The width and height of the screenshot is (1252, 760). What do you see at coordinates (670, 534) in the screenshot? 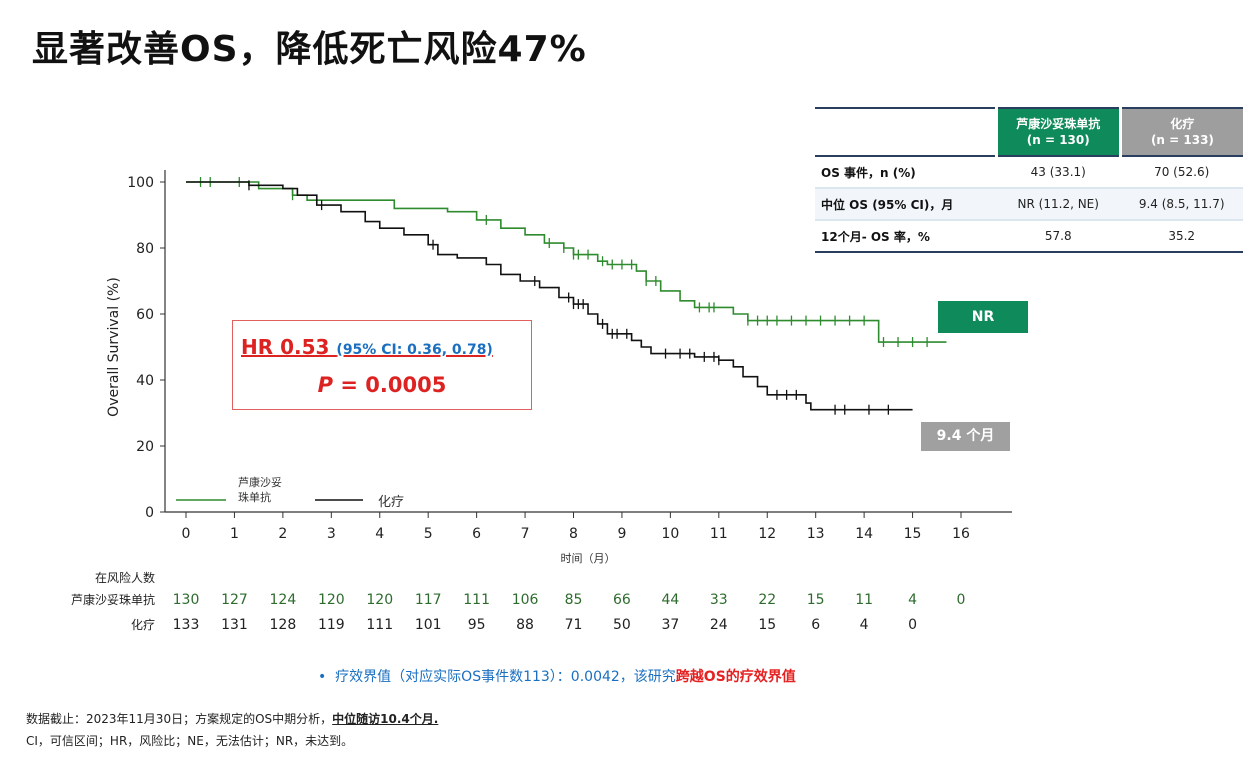
I see `x-tick-label: 10` at bounding box center [670, 534].